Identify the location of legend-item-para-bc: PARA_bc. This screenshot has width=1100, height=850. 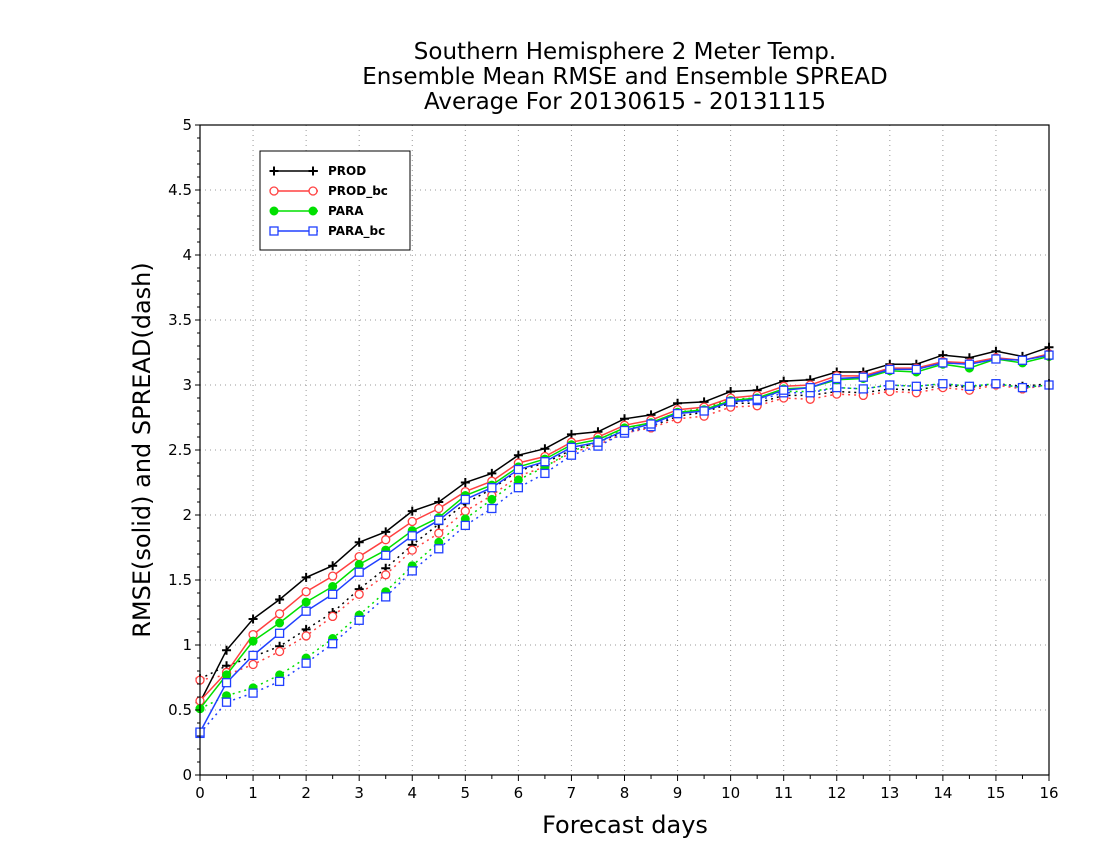
(327, 231).